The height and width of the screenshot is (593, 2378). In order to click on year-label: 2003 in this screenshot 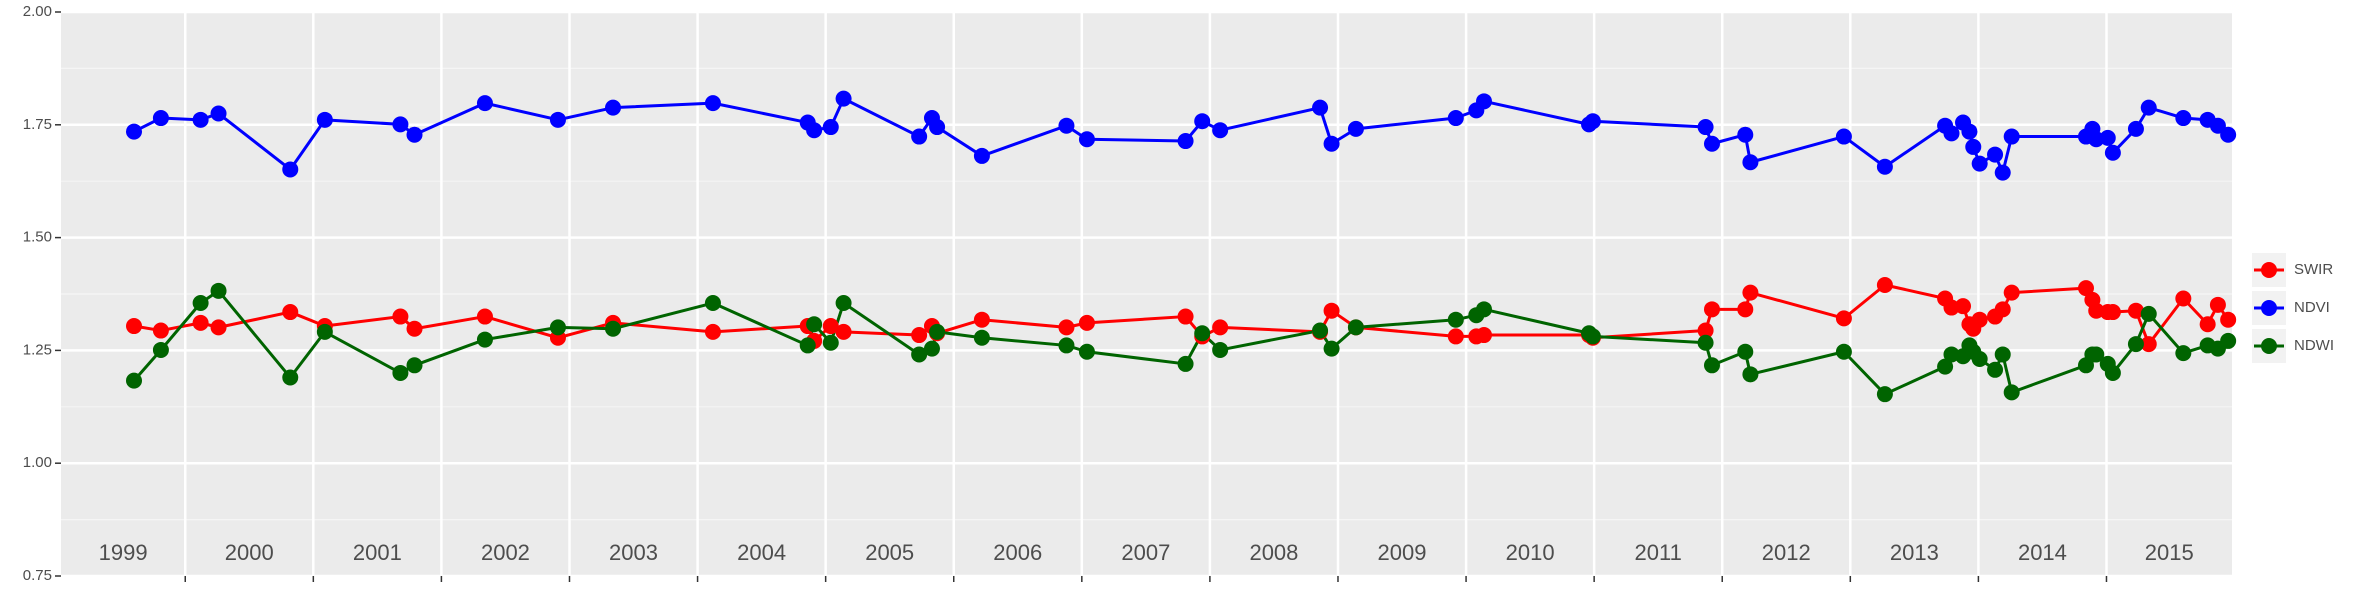, I will do `click(633, 552)`.